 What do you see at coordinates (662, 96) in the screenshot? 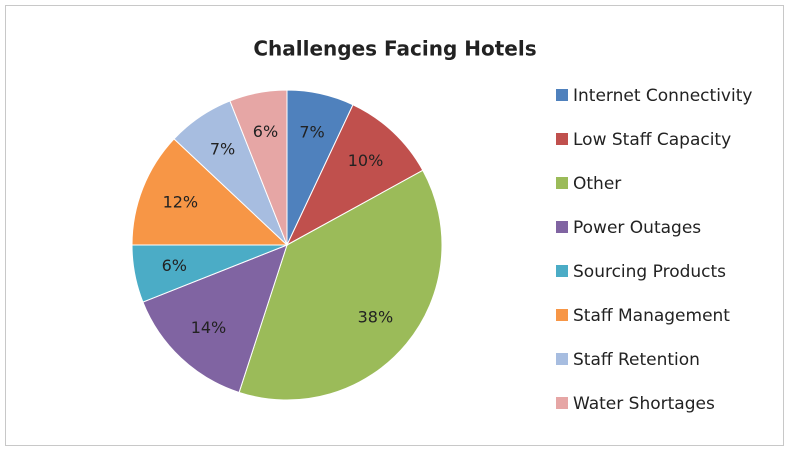
I see `legend-label: Internet Connectivity` at bounding box center [662, 96].